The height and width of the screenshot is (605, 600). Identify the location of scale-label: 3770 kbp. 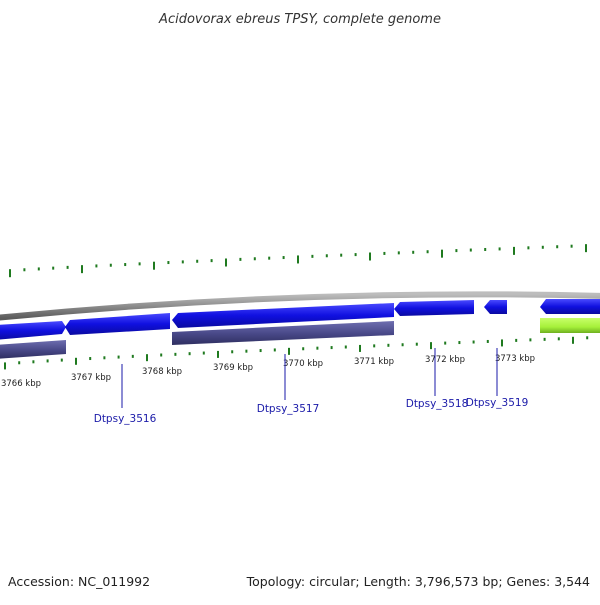
(303, 364).